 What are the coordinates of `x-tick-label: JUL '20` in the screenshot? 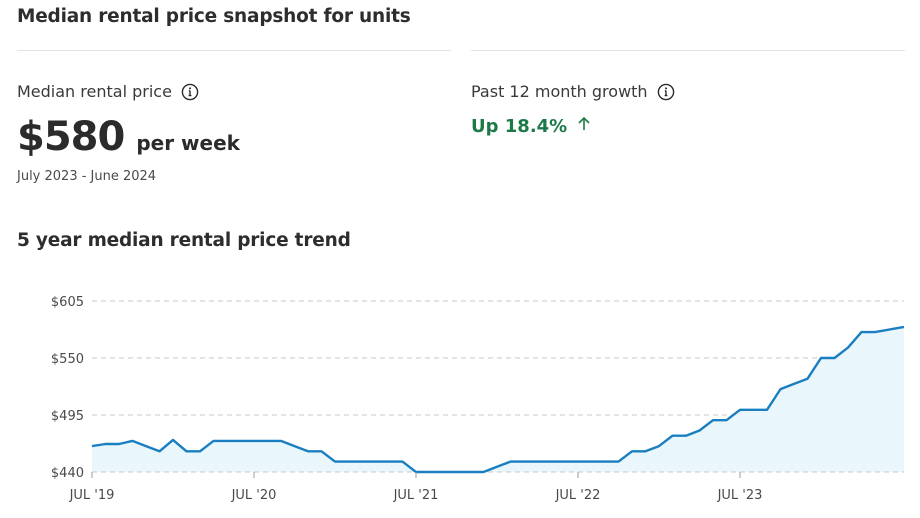 It's located at (254, 495).